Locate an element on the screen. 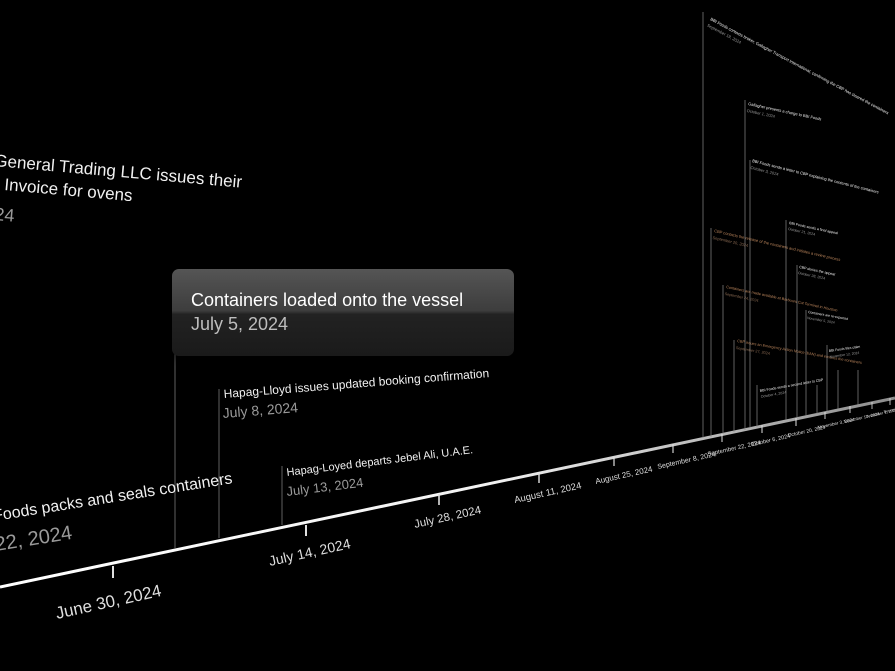  callout-title: Containers loaded onto the vessel is located at coordinates (327, 300).